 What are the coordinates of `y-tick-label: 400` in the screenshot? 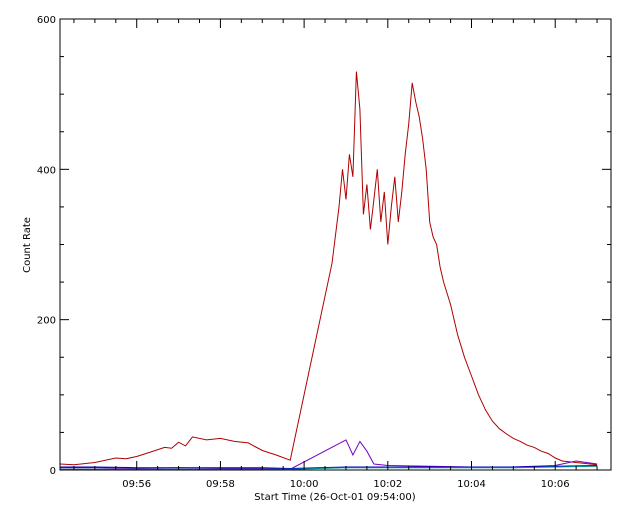 It's located at (46, 170).